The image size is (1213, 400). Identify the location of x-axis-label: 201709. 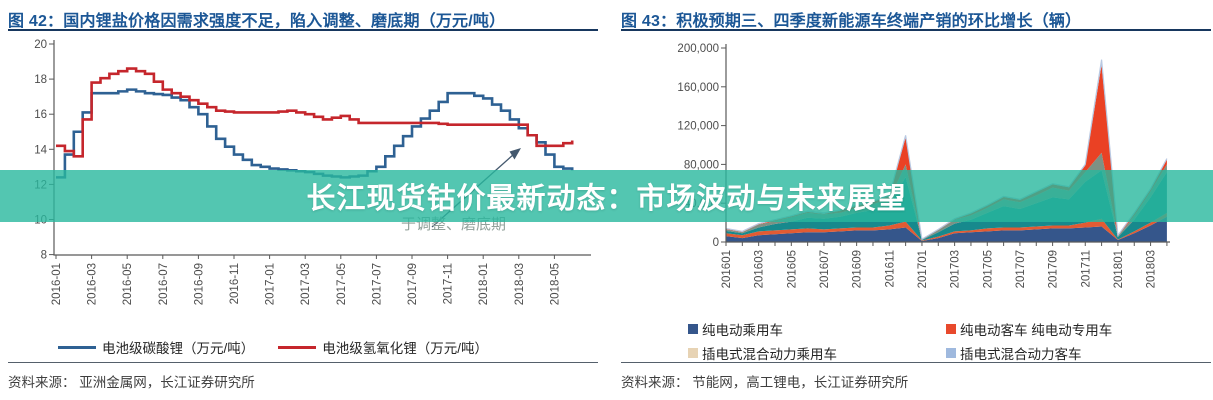
(1054, 269).